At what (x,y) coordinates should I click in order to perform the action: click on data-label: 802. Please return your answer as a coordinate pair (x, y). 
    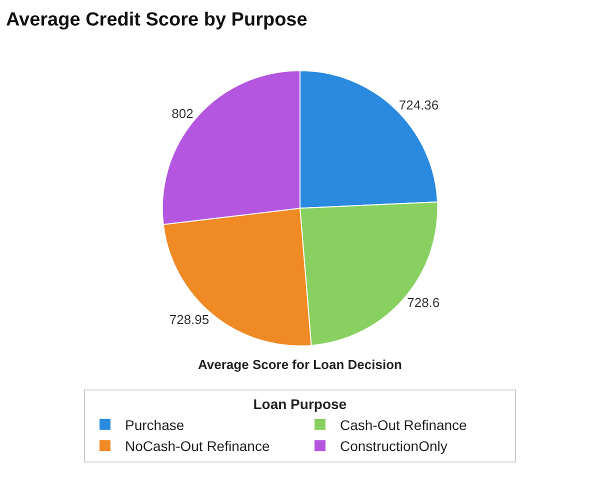
    Looking at the image, I should click on (183, 114).